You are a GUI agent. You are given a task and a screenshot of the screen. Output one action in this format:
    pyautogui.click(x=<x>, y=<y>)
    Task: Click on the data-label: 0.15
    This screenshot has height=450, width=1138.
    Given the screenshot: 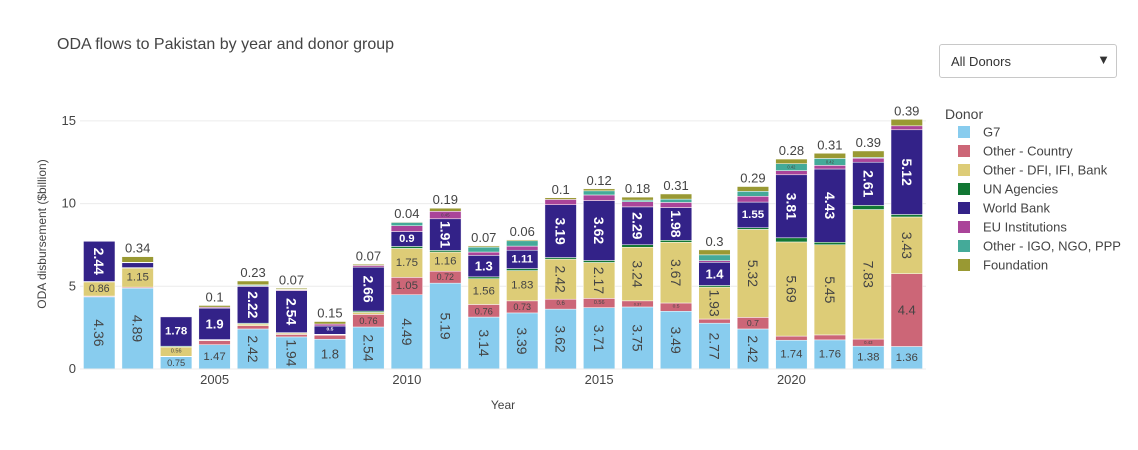 What is the action you would take?
    pyautogui.click(x=329, y=313)
    